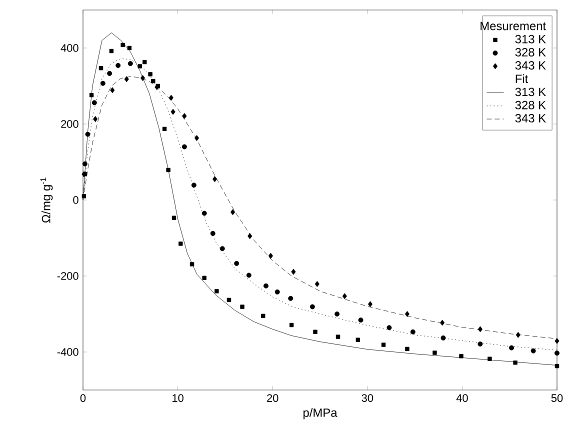 The image size is (571, 443). What do you see at coordinates (178, 398) in the screenshot?
I see `x-tick-label: 10` at bounding box center [178, 398].